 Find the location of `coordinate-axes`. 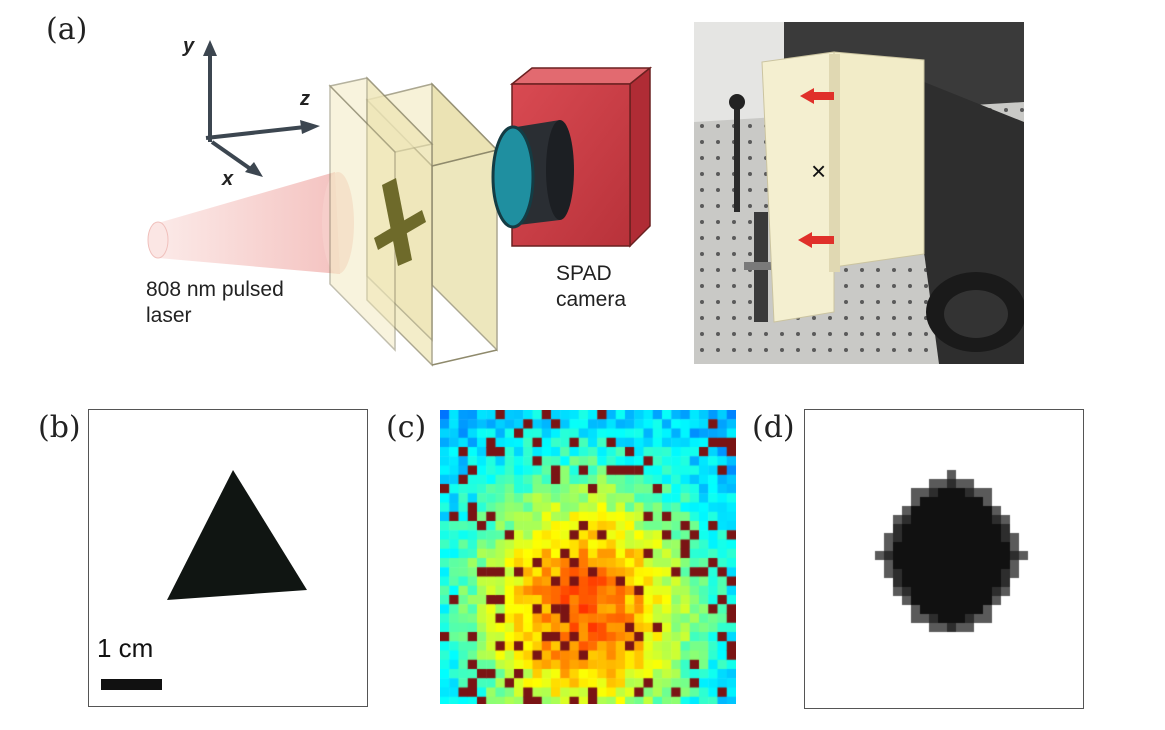

coordinate-axes is located at coordinates (261, 108).